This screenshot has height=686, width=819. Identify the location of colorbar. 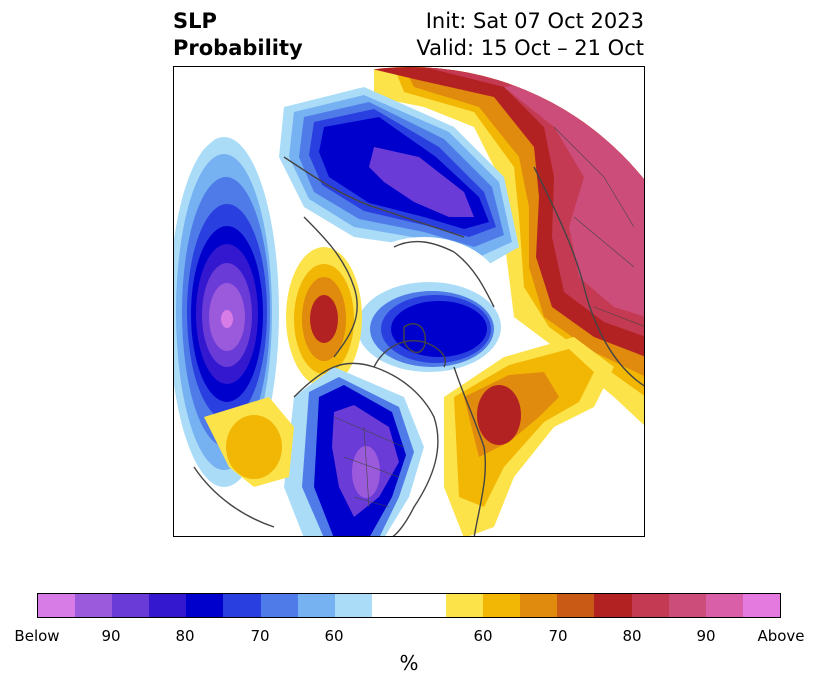
(409, 605).